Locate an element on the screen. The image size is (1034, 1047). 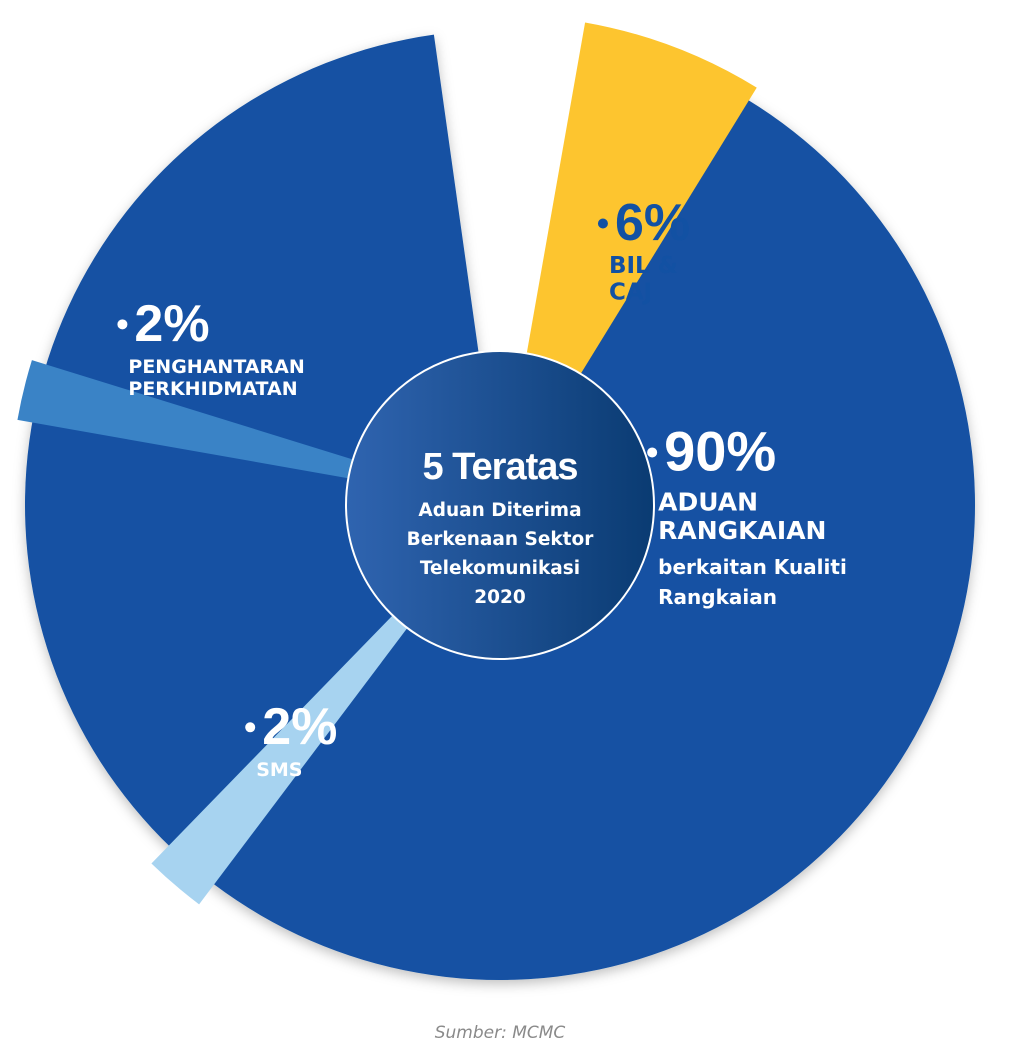
label-bullet-sms is located at coordinates (250, 727).